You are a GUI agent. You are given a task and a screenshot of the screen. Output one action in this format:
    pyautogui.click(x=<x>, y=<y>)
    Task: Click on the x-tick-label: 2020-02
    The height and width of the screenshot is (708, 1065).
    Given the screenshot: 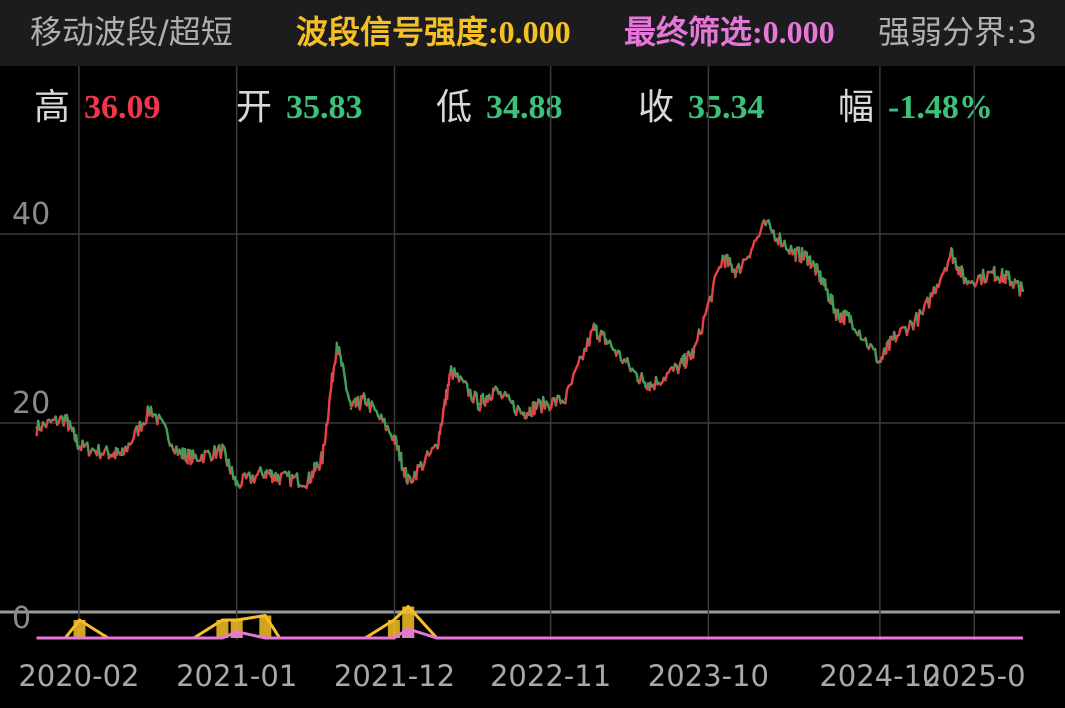 What is the action you would take?
    pyautogui.click(x=78, y=676)
    